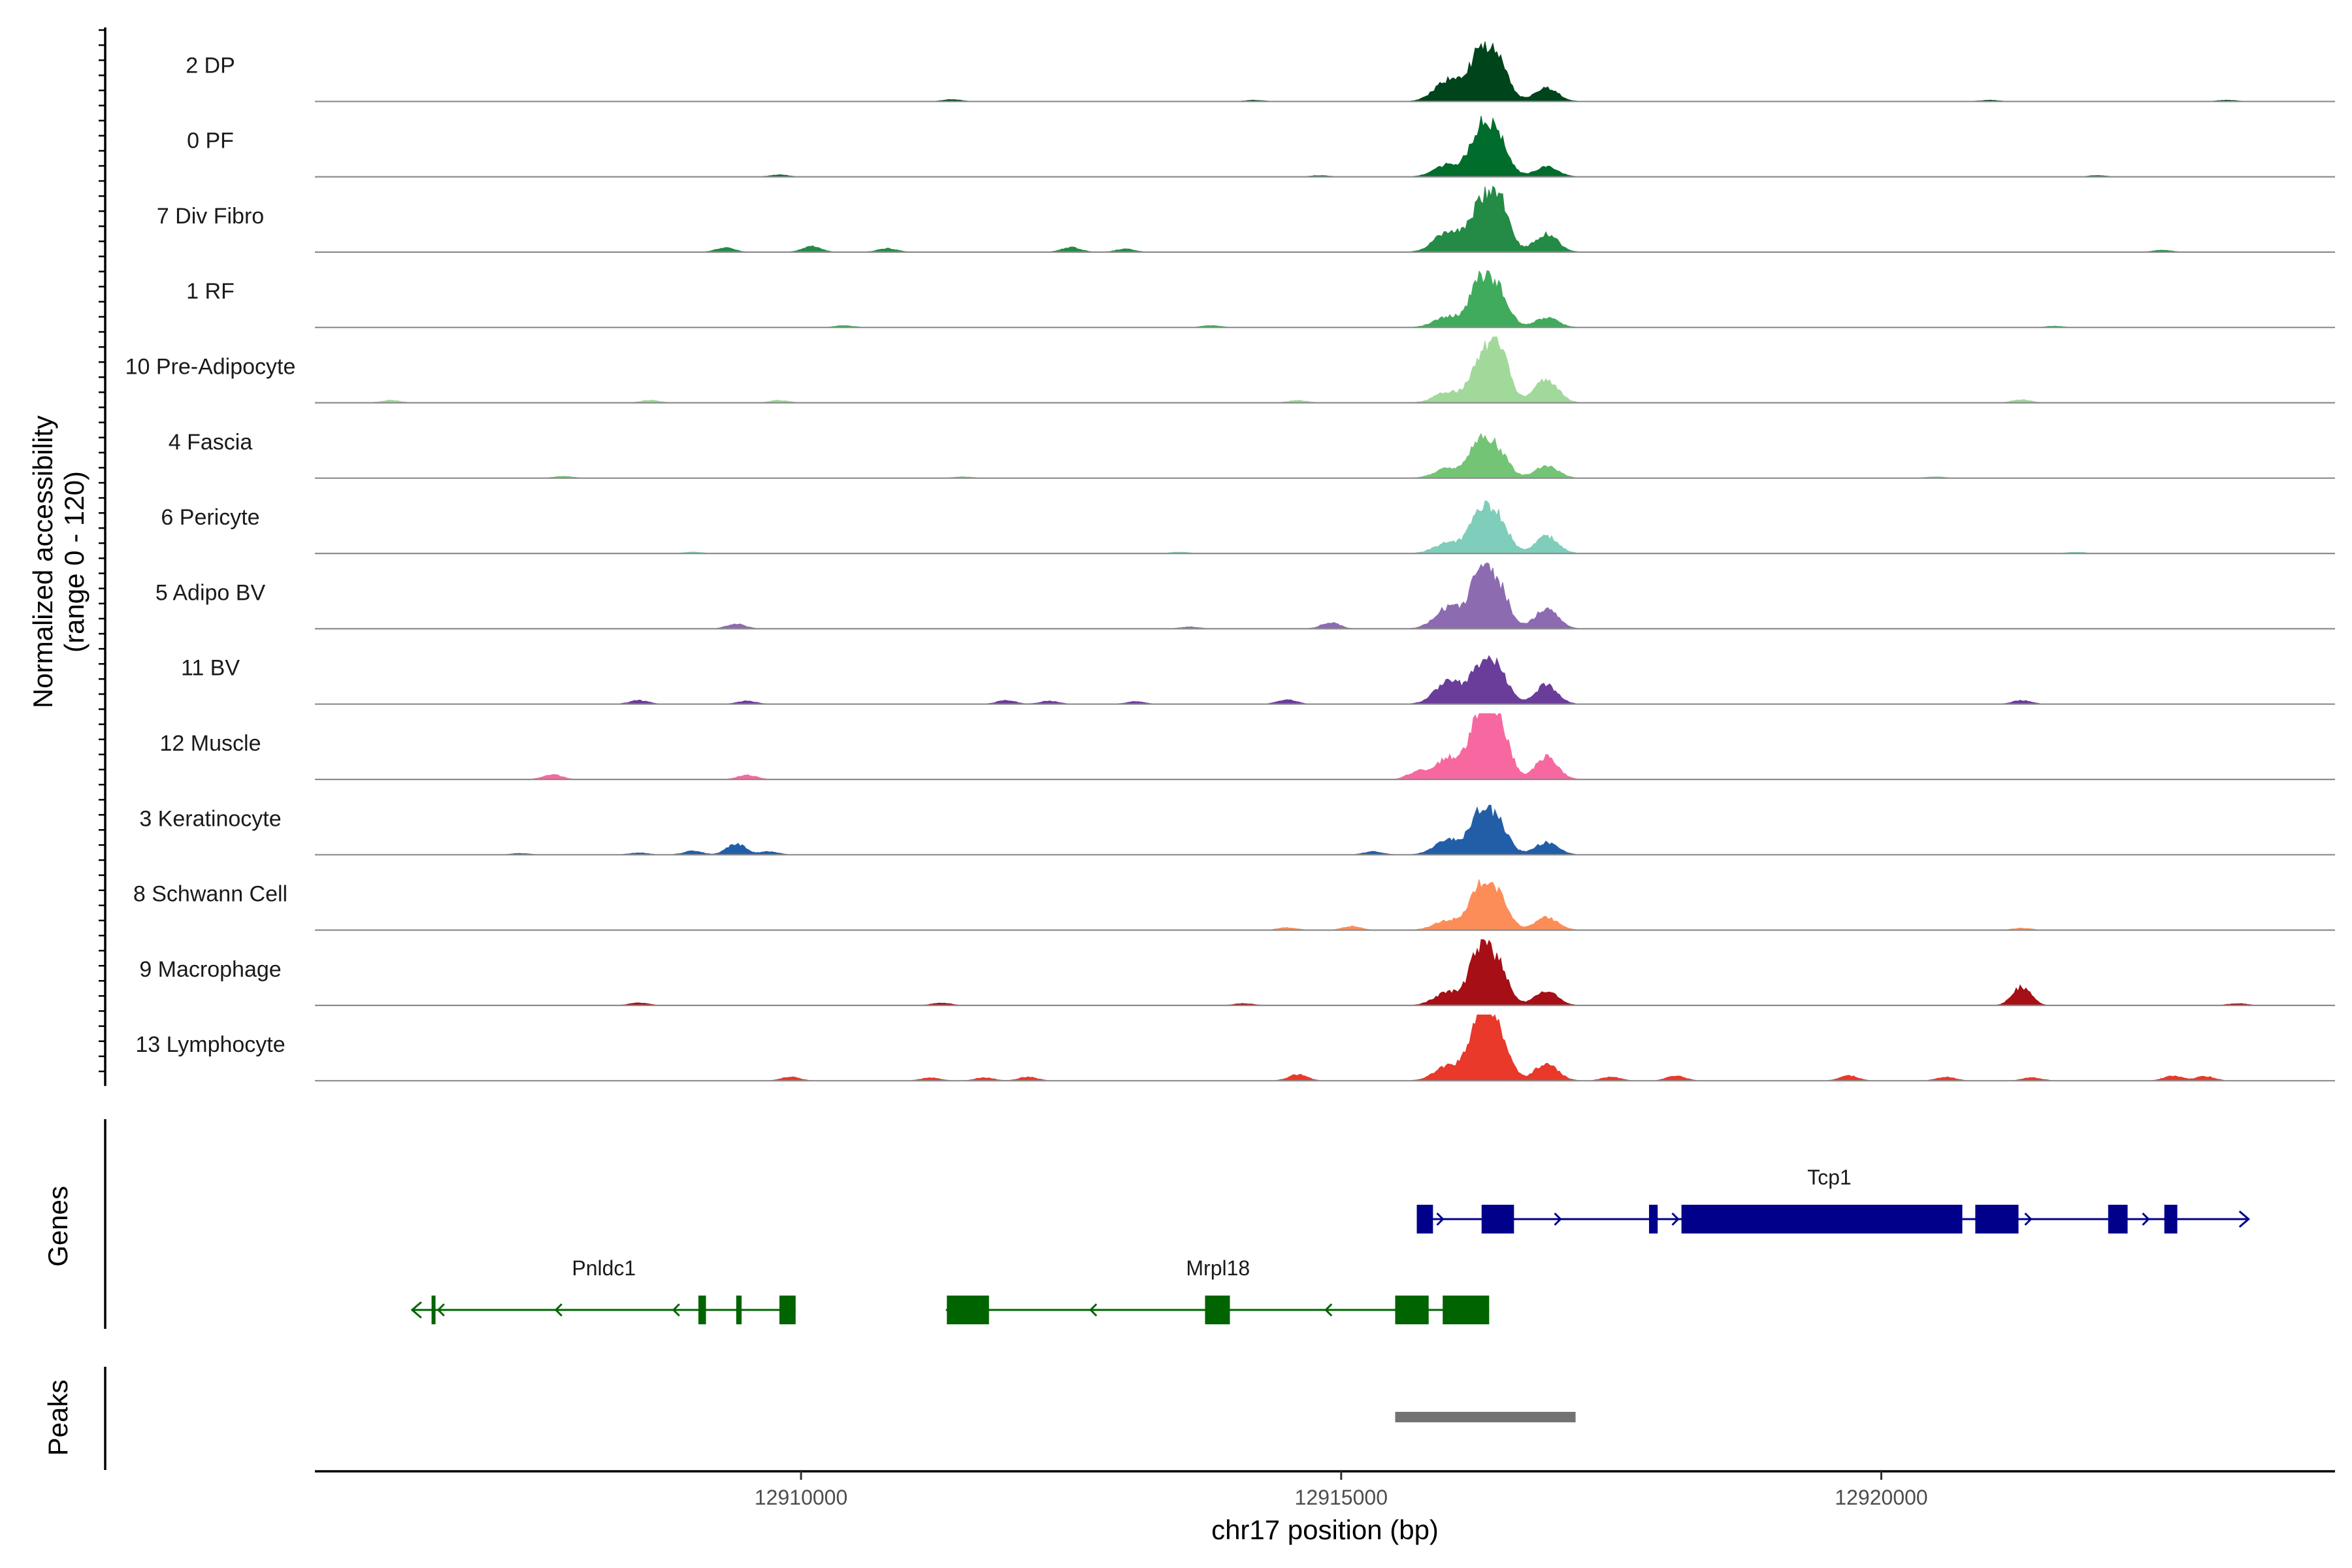 The height and width of the screenshot is (1568, 2352). Describe the element at coordinates (1260, 299) in the screenshot. I see `coverage-track: 1 RF` at that location.